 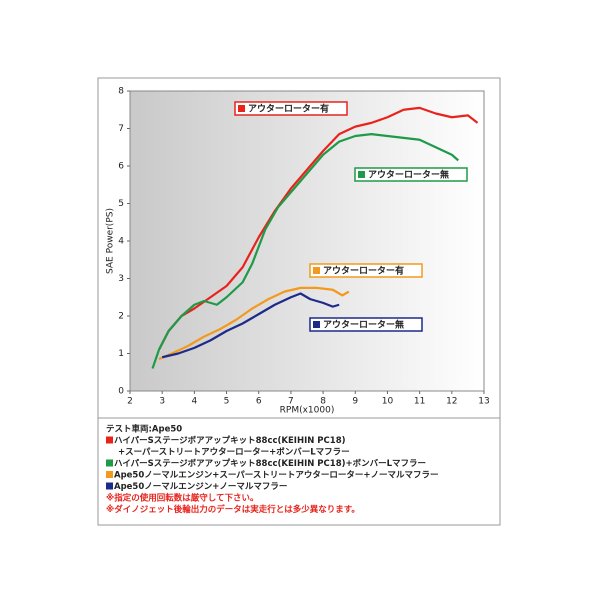 What do you see at coordinates (483, 402) in the screenshot?
I see `x-tick-label: 13` at bounding box center [483, 402].